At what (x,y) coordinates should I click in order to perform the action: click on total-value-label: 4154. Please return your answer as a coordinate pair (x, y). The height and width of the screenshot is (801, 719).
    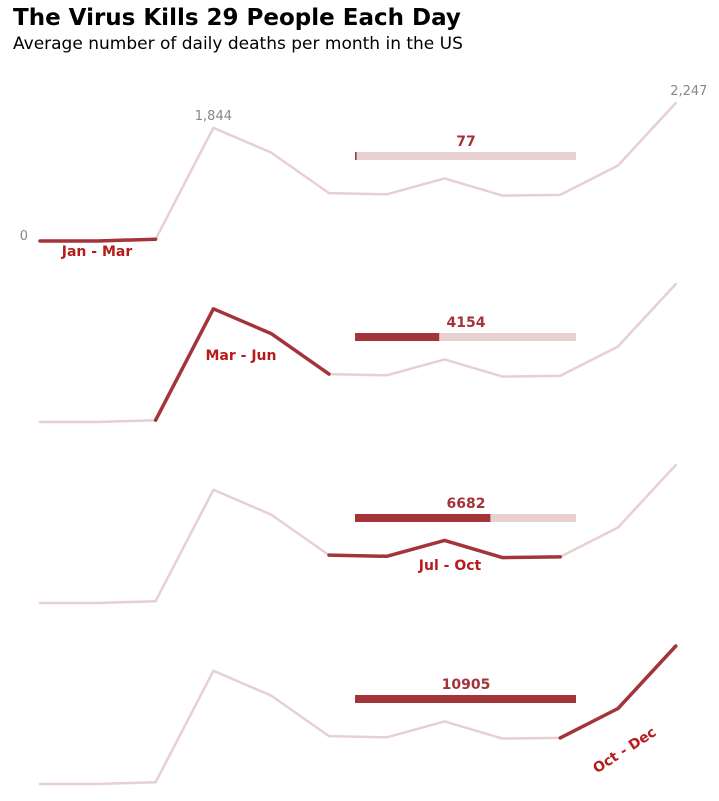
    Looking at the image, I should click on (466, 323).